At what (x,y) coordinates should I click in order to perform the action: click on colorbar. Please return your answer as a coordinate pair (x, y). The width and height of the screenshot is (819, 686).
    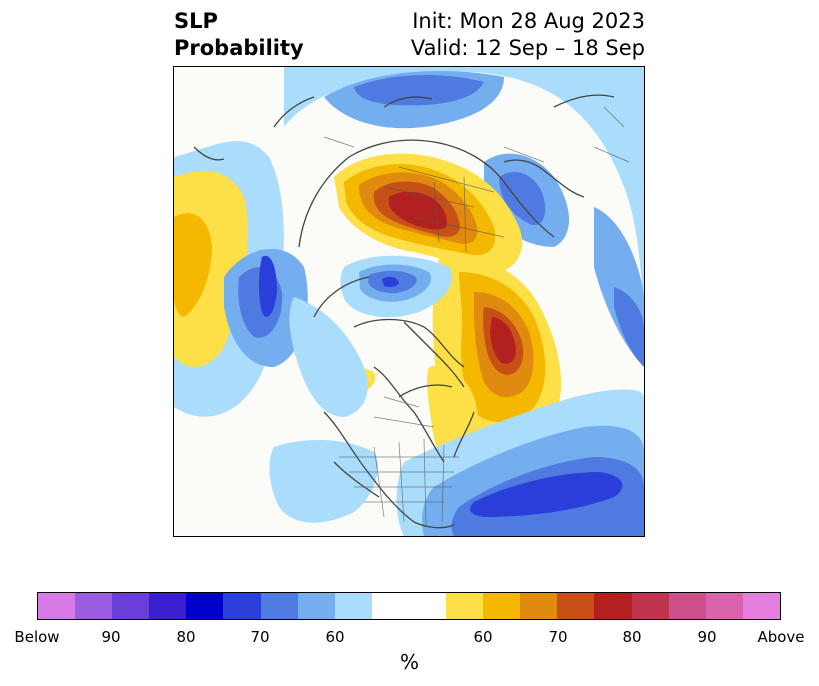
    Looking at the image, I should click on (409, 606).